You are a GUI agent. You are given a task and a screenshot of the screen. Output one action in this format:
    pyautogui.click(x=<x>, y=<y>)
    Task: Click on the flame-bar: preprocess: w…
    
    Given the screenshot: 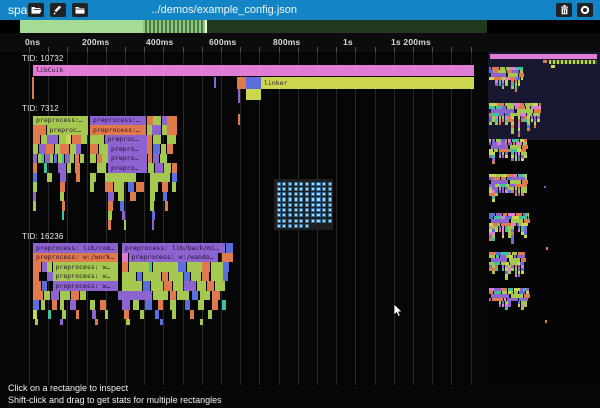 What is the action you would take?
    pyautogui.click(x=85, y=276)
    